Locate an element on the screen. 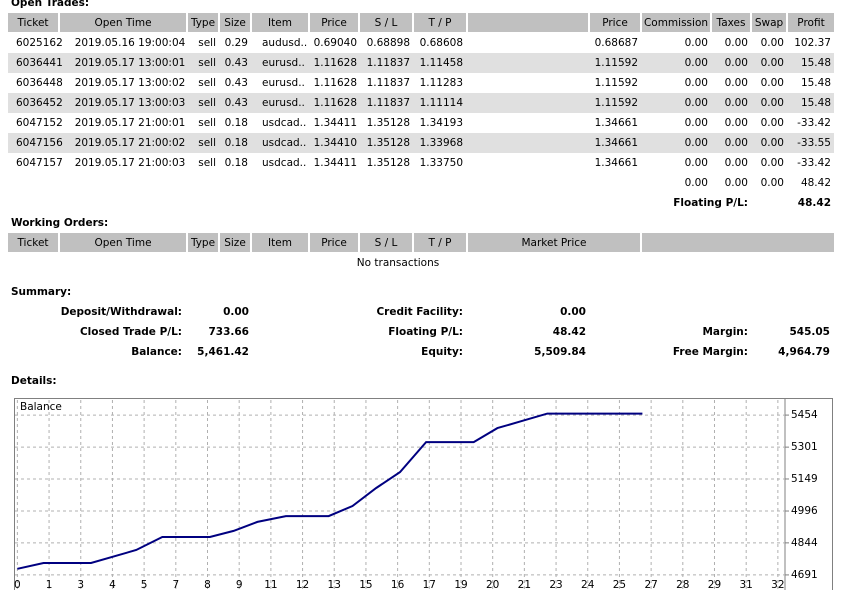  cell: 6036452 is located at coordinates (39, 103).